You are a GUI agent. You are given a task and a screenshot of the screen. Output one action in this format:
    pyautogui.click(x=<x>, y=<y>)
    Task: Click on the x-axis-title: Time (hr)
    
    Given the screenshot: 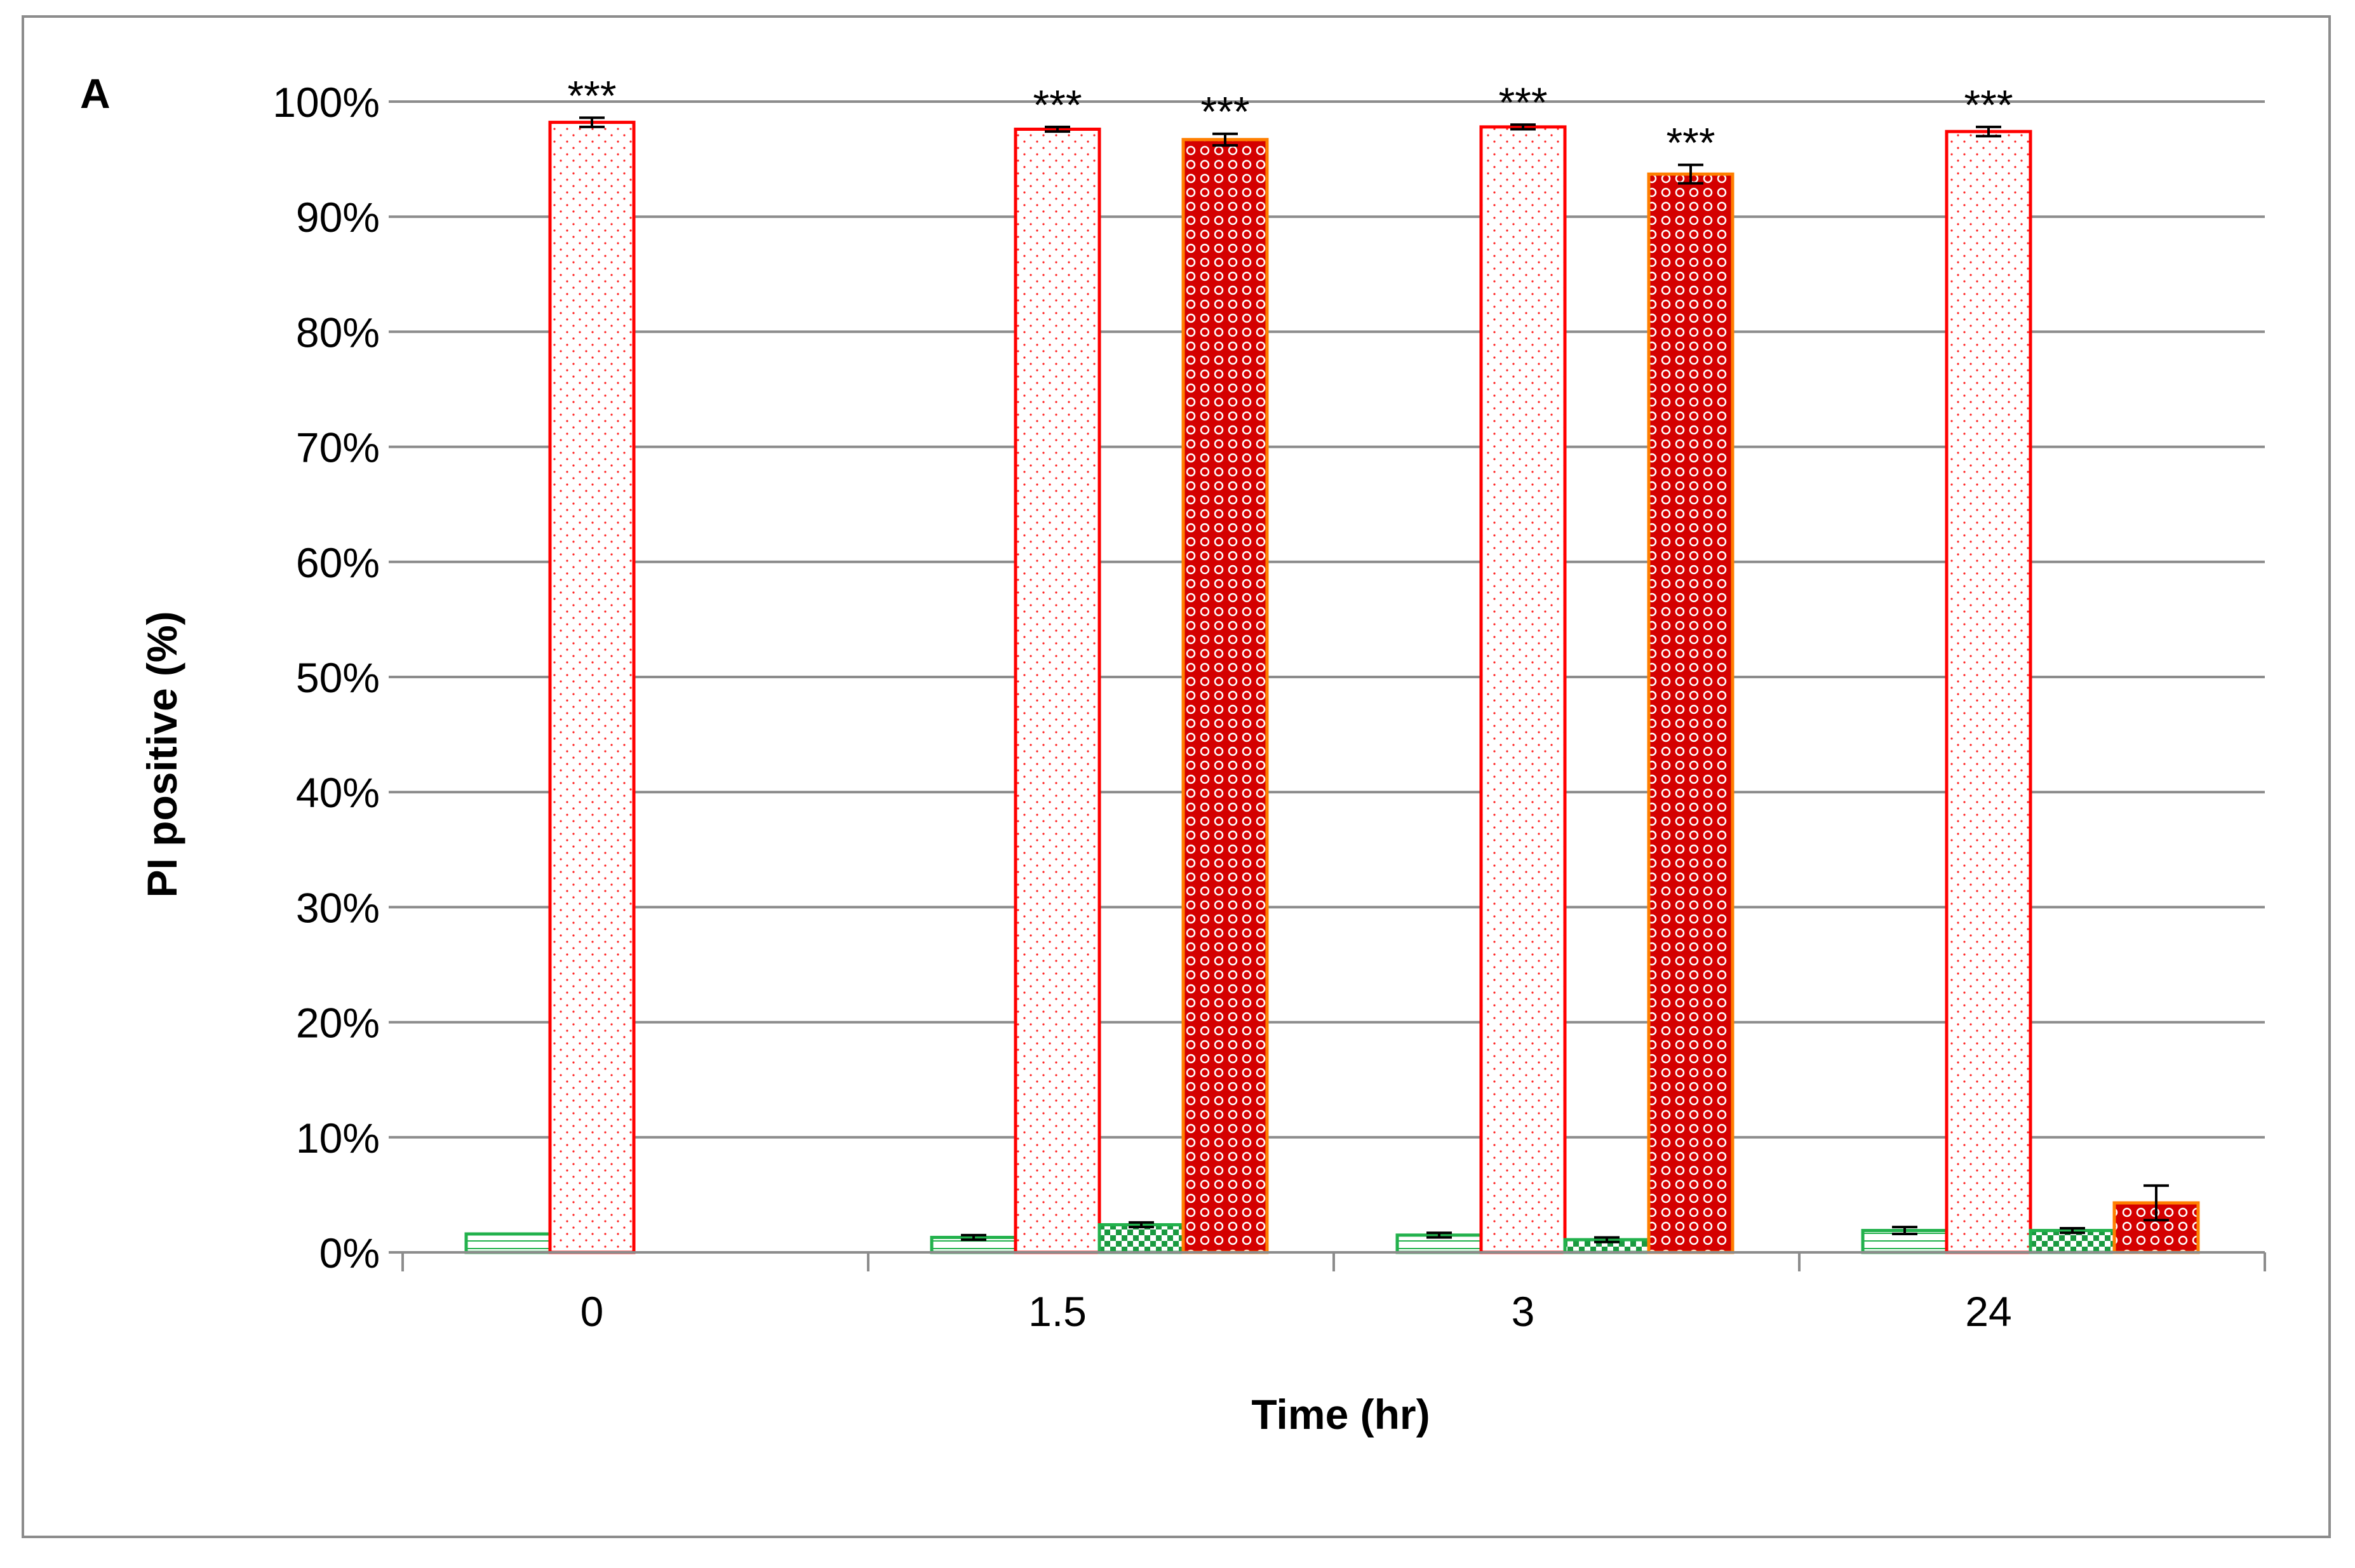 What is the action you would take?
    pyautogui.click(x=1340, y=1414)
    